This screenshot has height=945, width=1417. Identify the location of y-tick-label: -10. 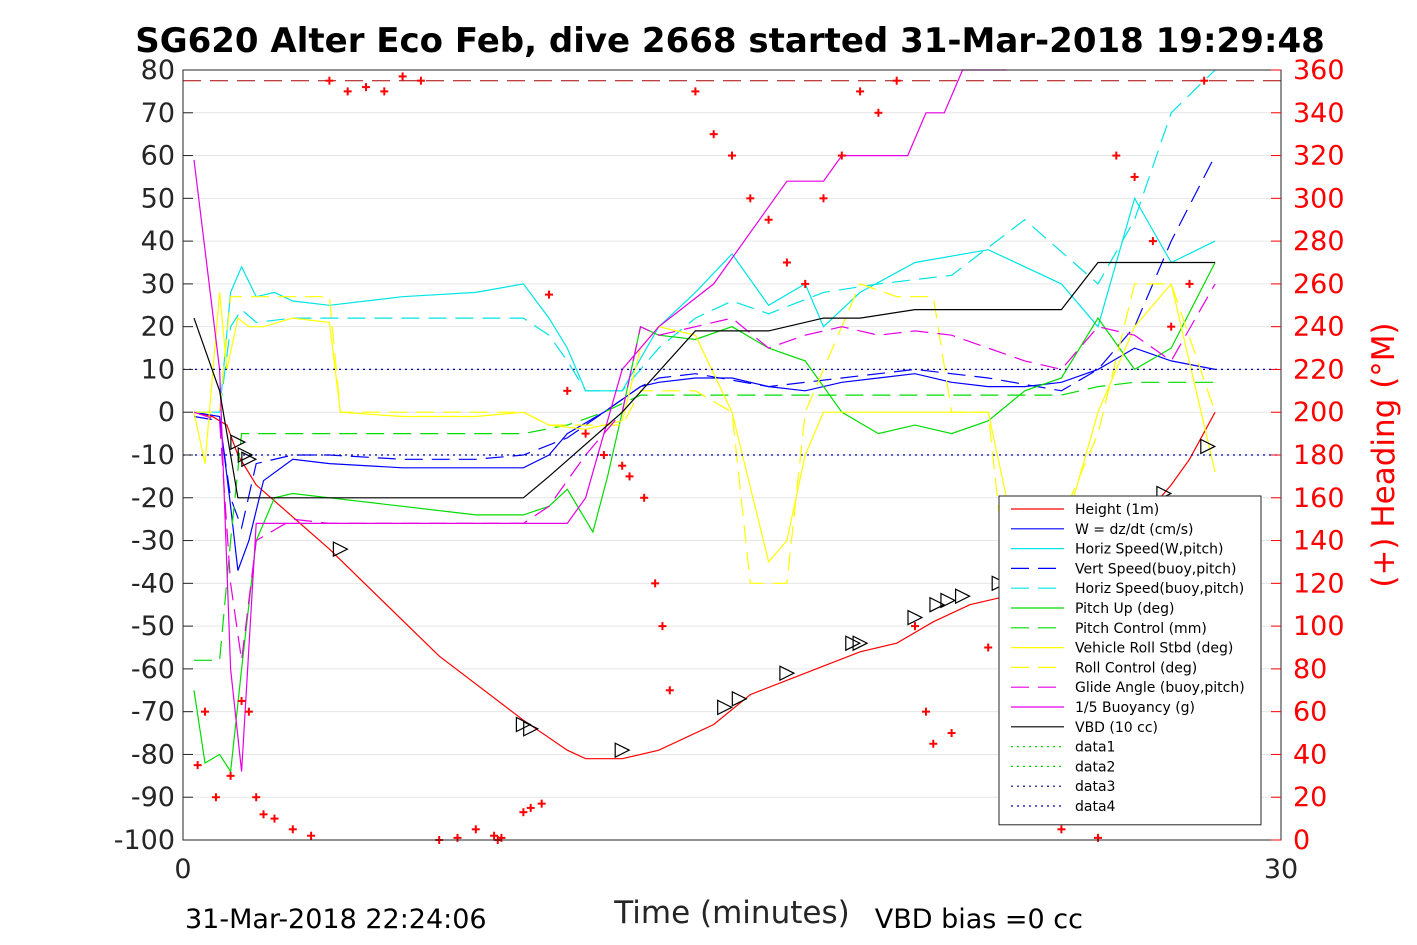
(153, 455).